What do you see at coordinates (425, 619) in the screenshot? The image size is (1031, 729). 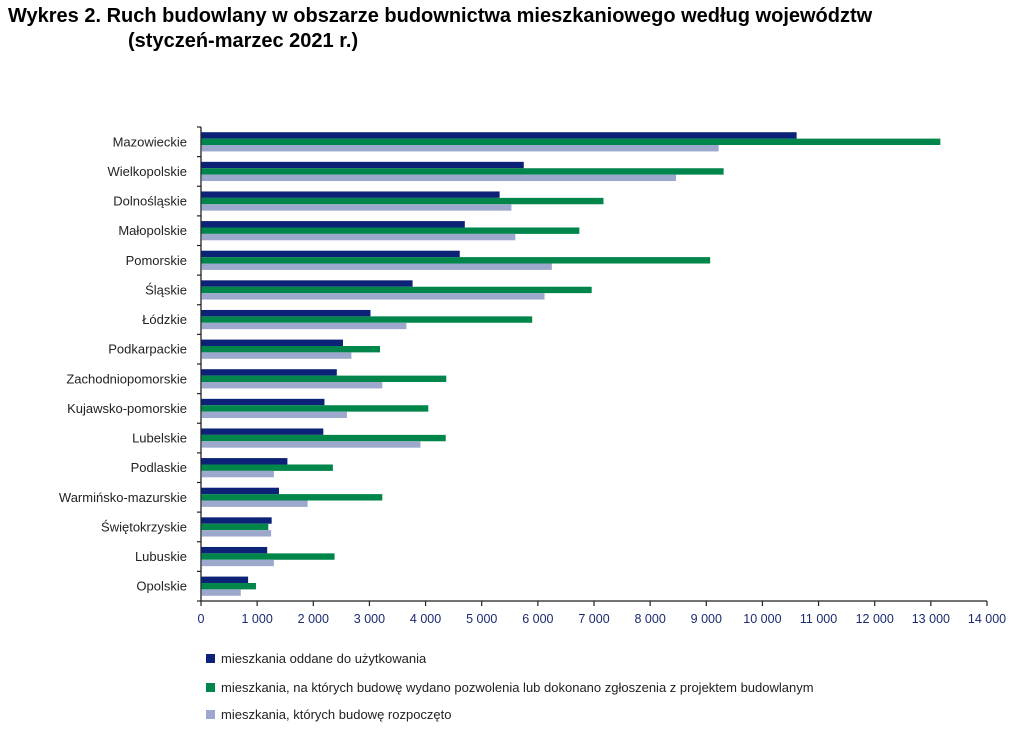 I see `x-tick-label: 4 000` at bounding box center [425, 619].